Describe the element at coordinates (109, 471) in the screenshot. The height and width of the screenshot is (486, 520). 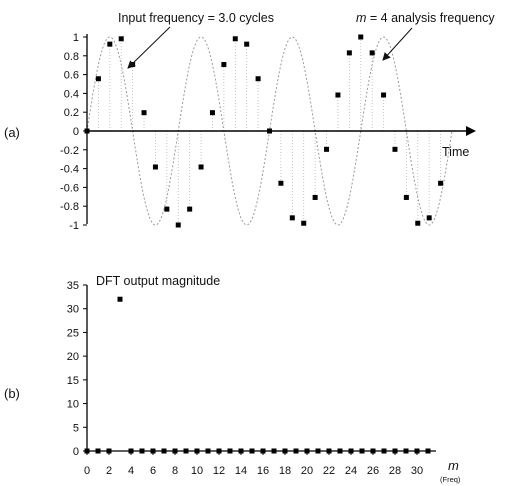
I see `panel-b-x-tick-label: 2` at that location.